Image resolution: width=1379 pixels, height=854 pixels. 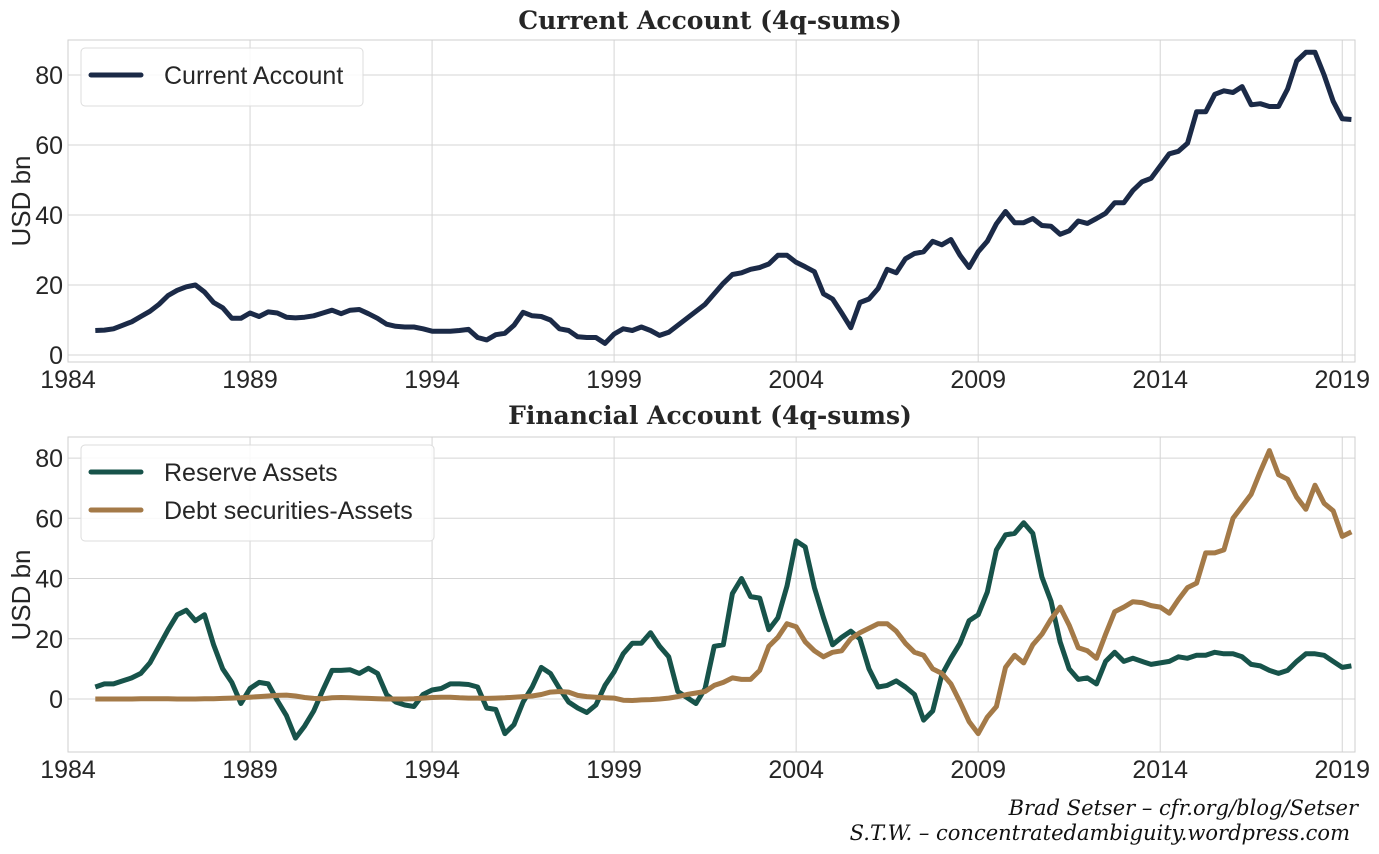 What do you see at coordinates (288, 511) in the screenshot?
I see `legend-label: Debt securities-Assets` at bounding box center [288, 511].